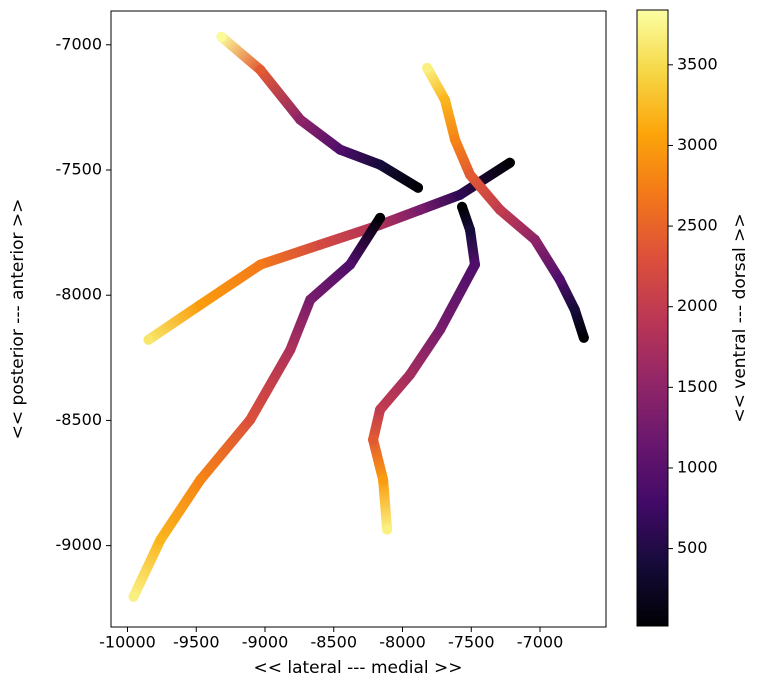 The width and height of the screenshot is (761, 689). Describe the element at coordinates (652, 318) in the screenshot. I see `colorbar` at that location.